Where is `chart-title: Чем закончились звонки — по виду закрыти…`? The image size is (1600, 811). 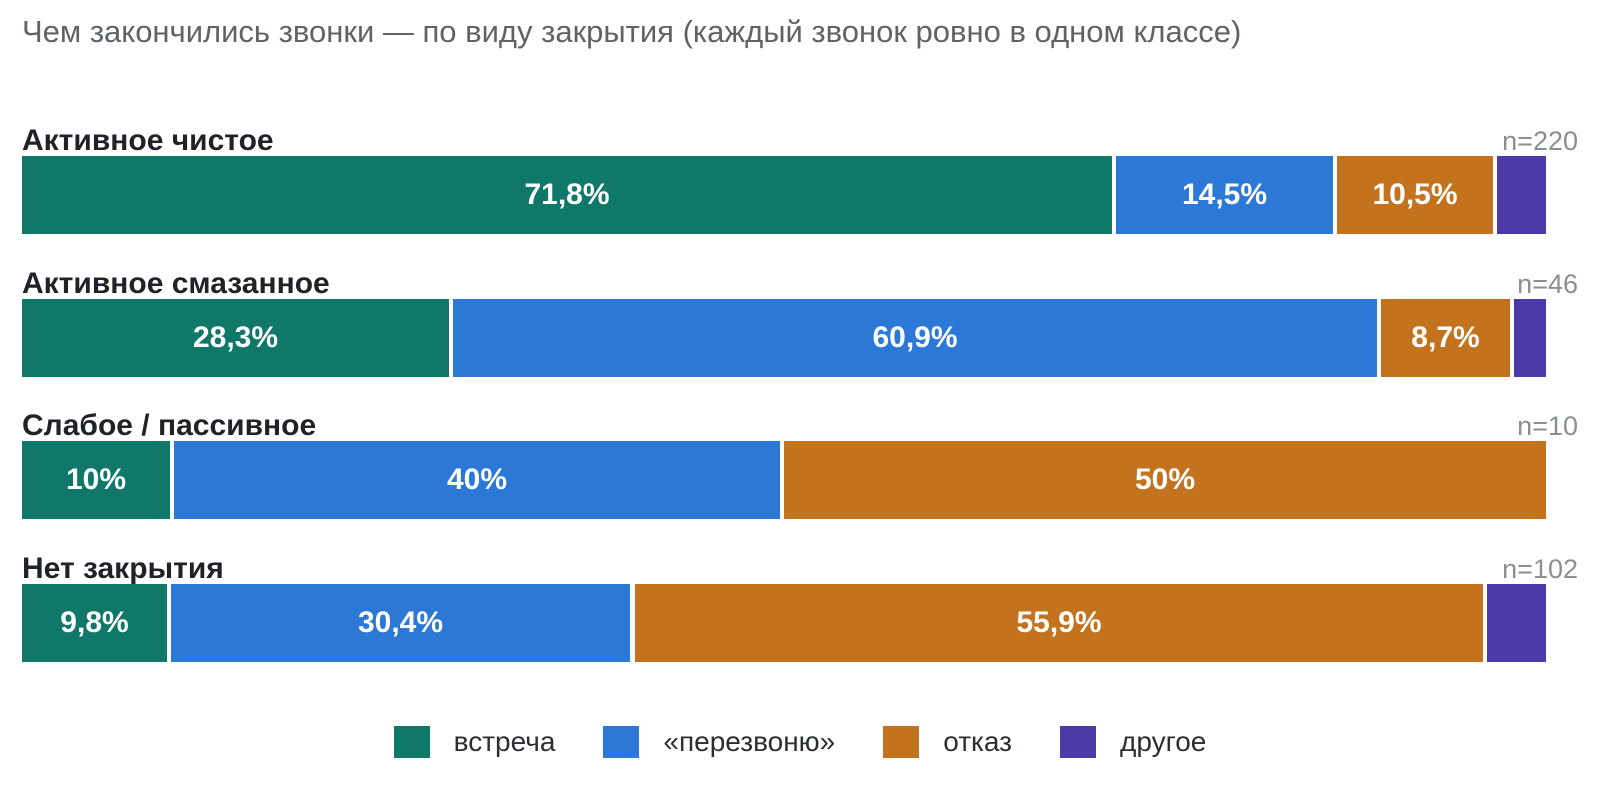
chart-title: Чем закончились звонки — по виду закрыти… is located at coordinates (632, 31).